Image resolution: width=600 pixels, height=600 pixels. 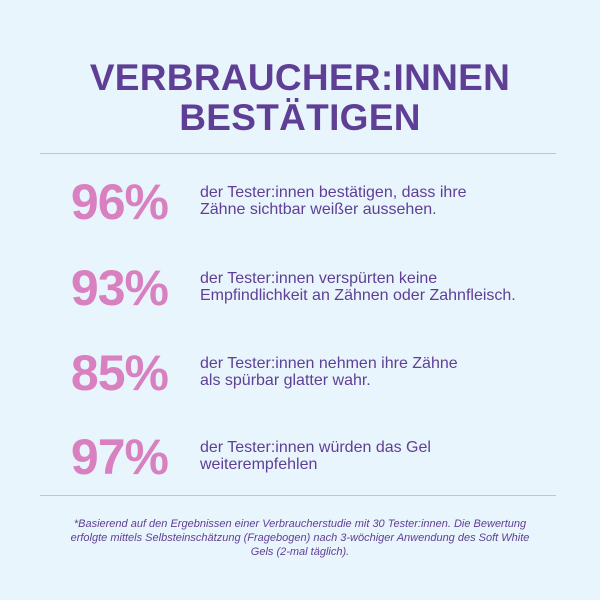 What do you see at coordinates (318, 209) in the screenshot?
I see `stat-description-line: Zähne sichtbar weißer aussehen.` at bounding box center [318, 209].